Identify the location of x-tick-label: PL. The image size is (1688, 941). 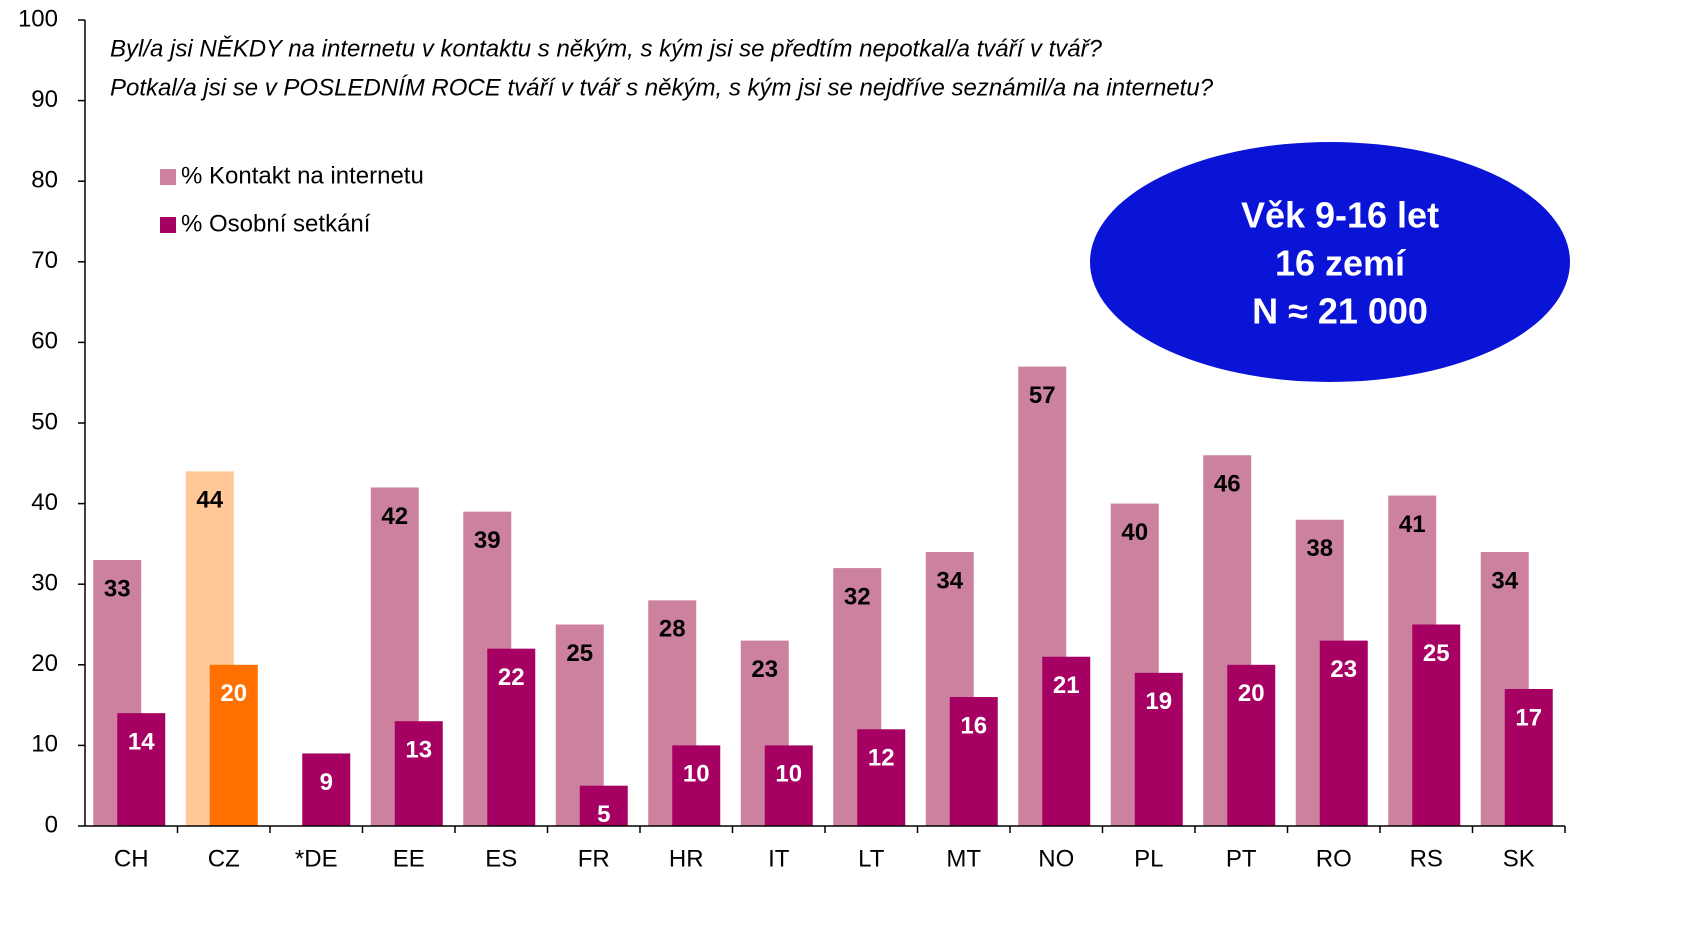
(1148, 858).